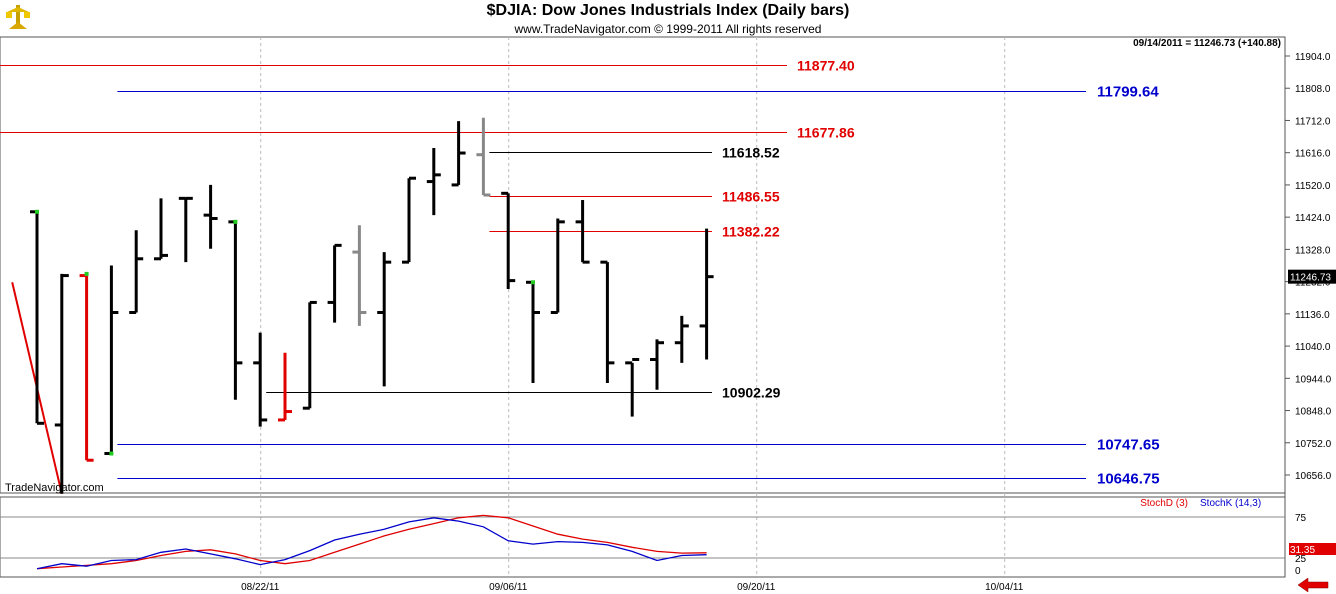 This screenshot has height=594, width=1336. Describe the element at coordinates (260, 587) in the screenshot. I see `date-label: 08/22/11` at that location.